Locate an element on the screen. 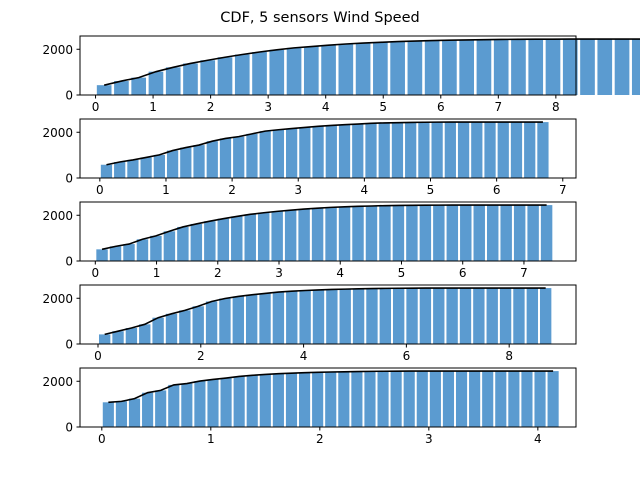 The height and width of the screenshot is (480, 640). x-tick-label: 1 is located at coordinates (153, 107).